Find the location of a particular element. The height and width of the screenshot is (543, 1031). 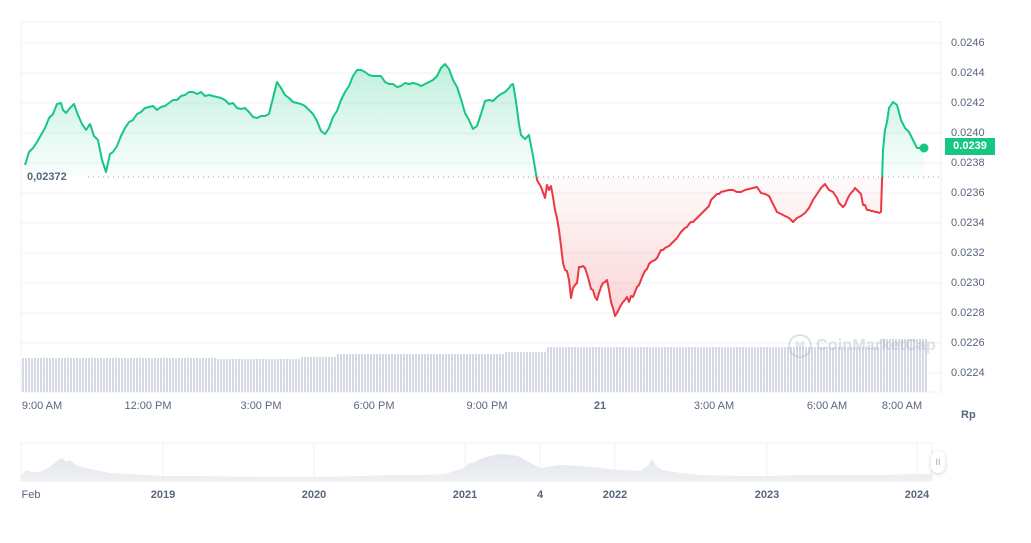

x-tick-label: 3:00 AM is located at coordinates (714, 406).